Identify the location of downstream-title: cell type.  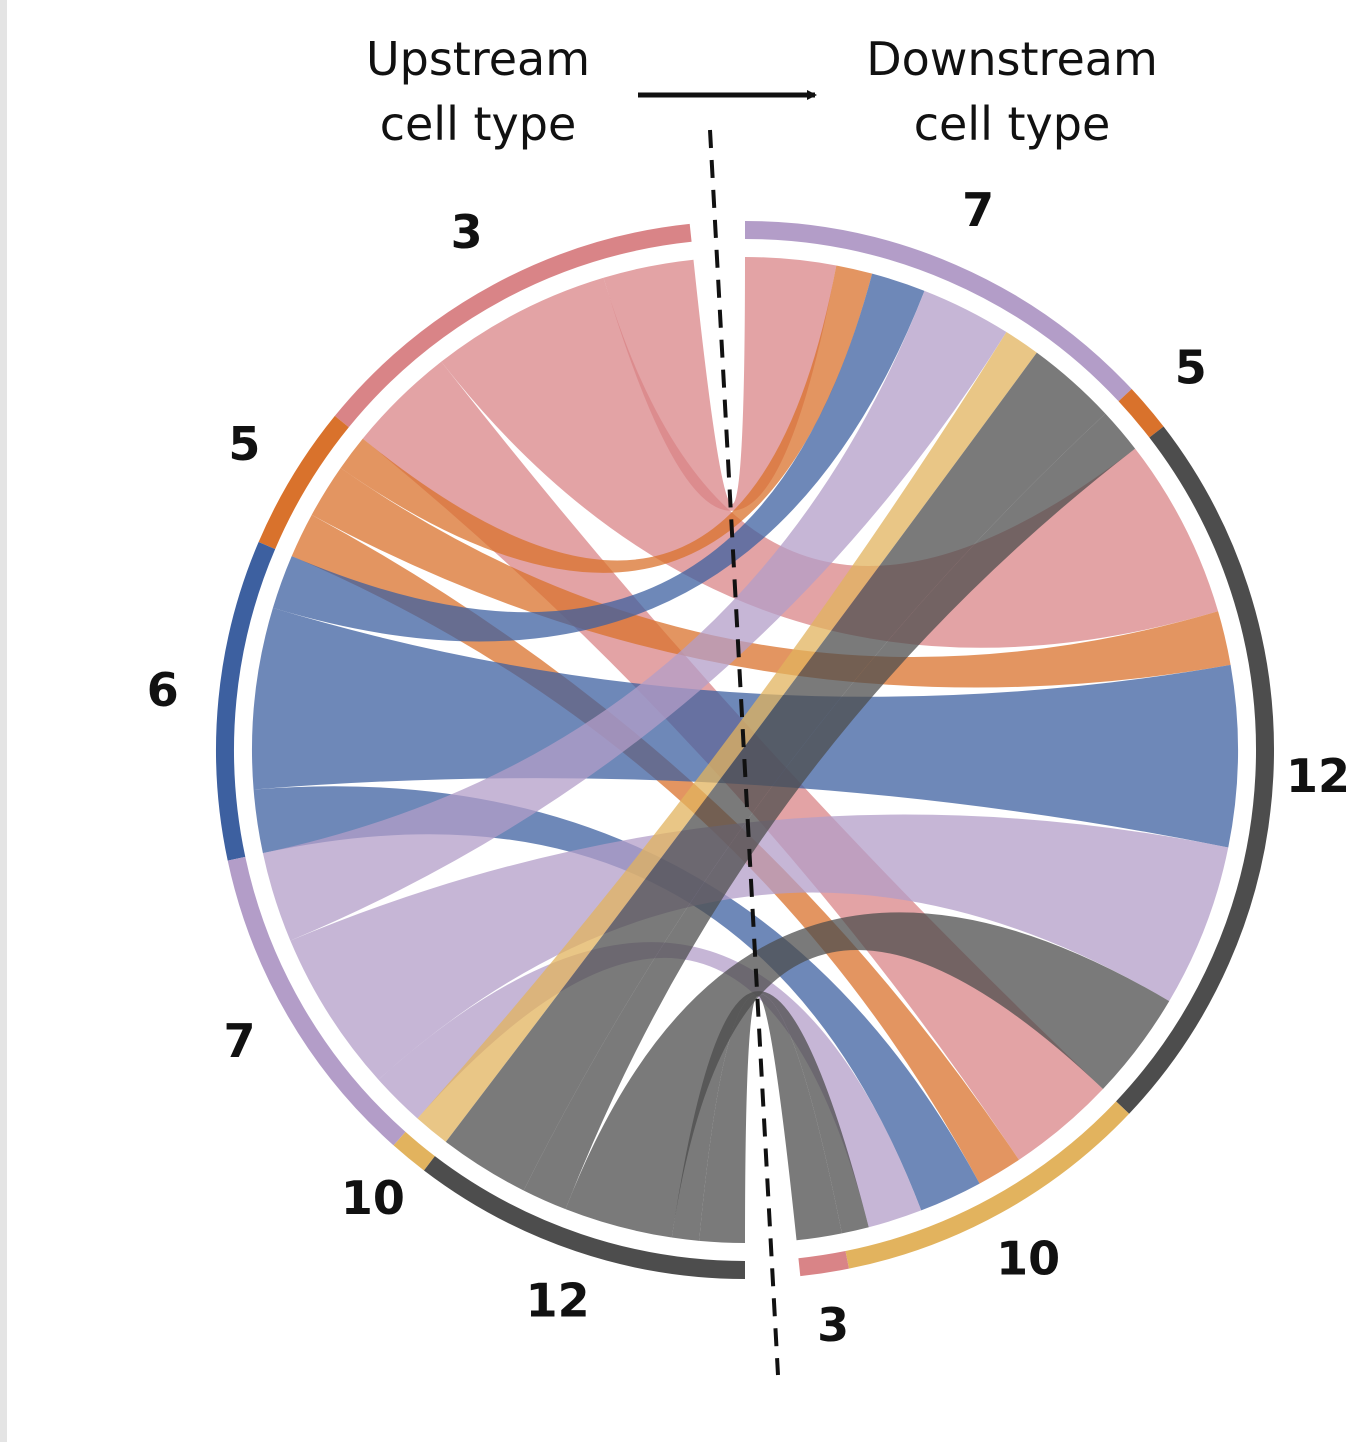
(1012, 124).